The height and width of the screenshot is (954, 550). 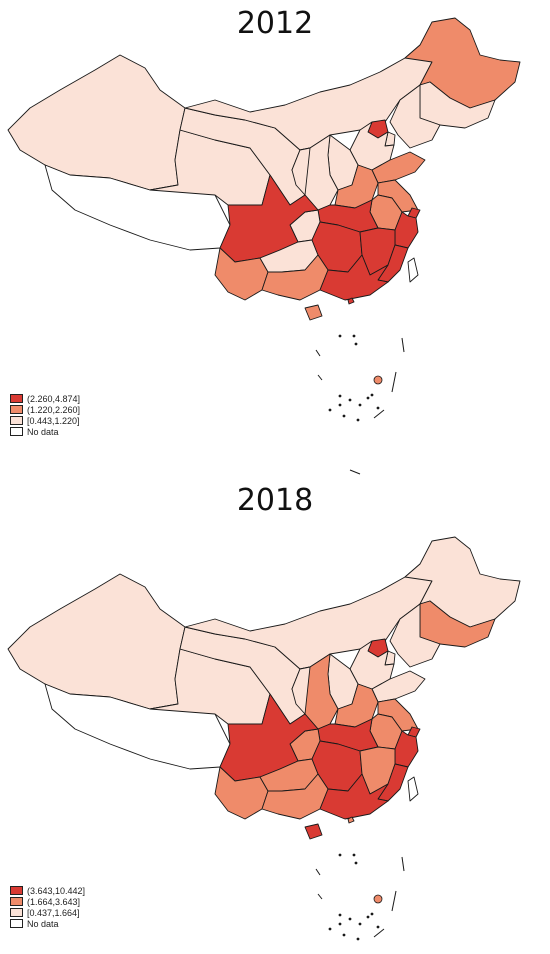 I want to click on legend-item: [0.437,1.664], so click(x=47, y=912).